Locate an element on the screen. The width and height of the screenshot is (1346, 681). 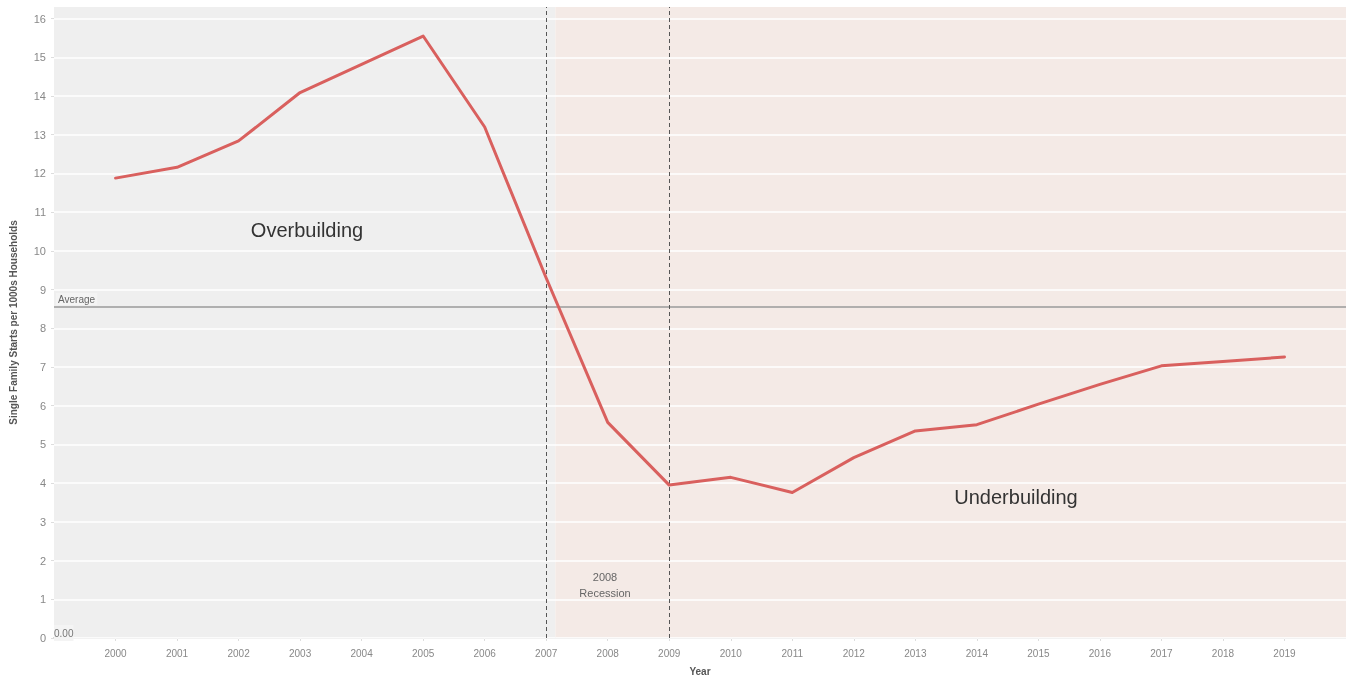
x-tick-label: 2008 is located at coordinates (608, 653).